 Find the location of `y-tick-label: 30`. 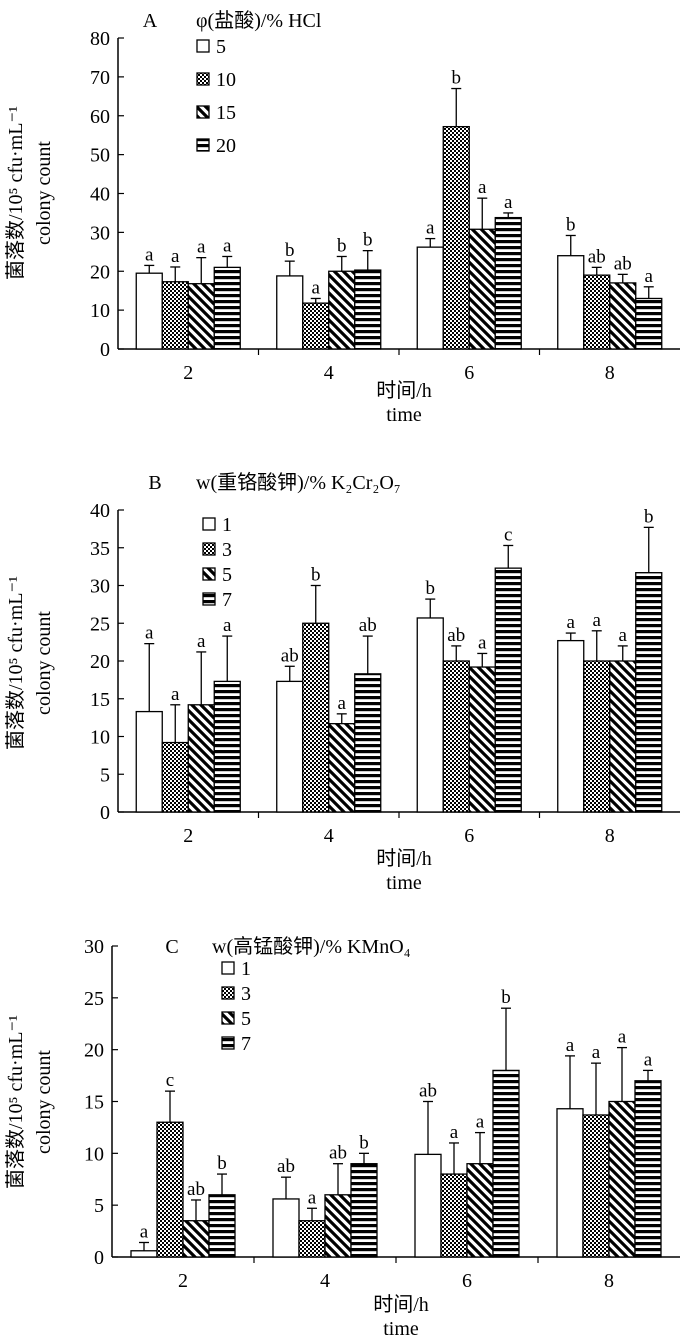

y-tick-label: 30 is located at coordinates (100, 233).